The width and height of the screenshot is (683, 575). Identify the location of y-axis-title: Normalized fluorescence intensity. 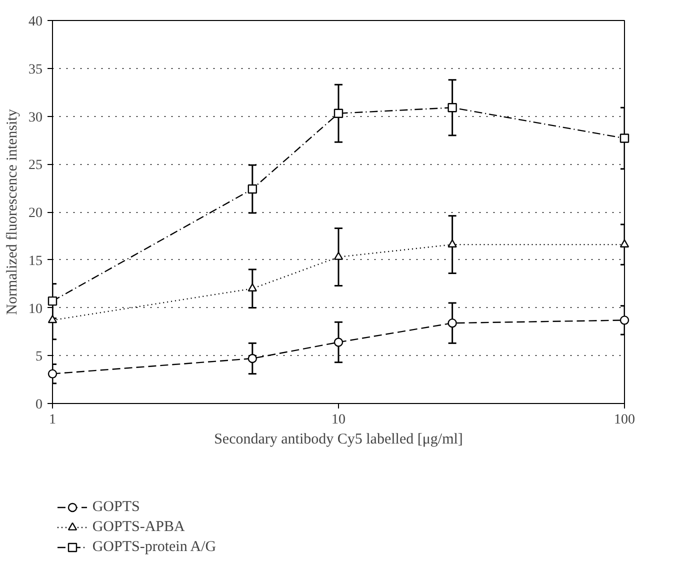
(12, 211).